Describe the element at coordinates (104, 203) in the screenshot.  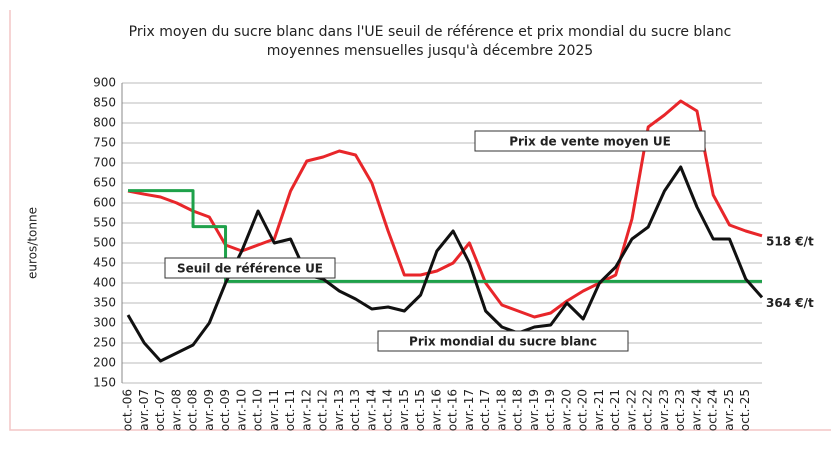
I see `y-tick-label: 600` at that location.